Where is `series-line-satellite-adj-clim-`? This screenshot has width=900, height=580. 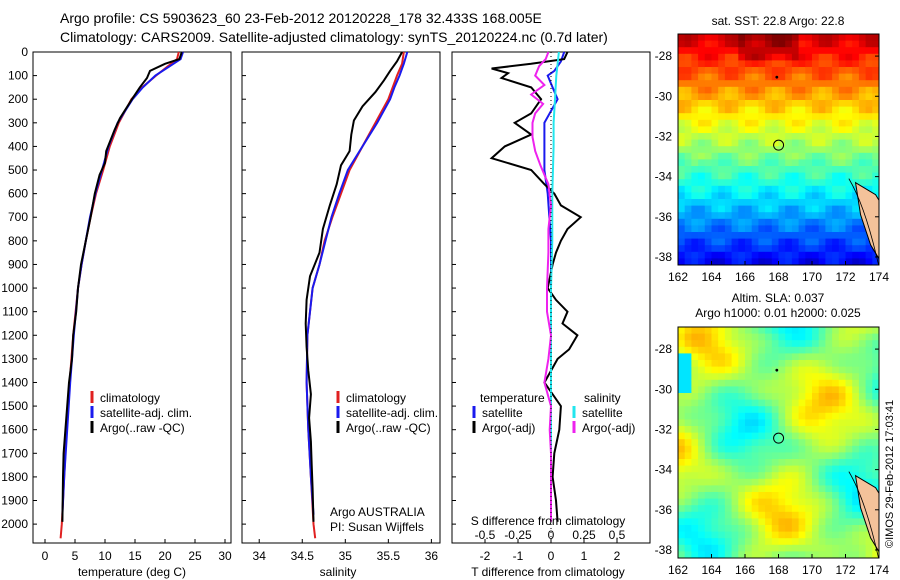
series-line-satellite-adj-clim- is located at coordinates (357, 283).